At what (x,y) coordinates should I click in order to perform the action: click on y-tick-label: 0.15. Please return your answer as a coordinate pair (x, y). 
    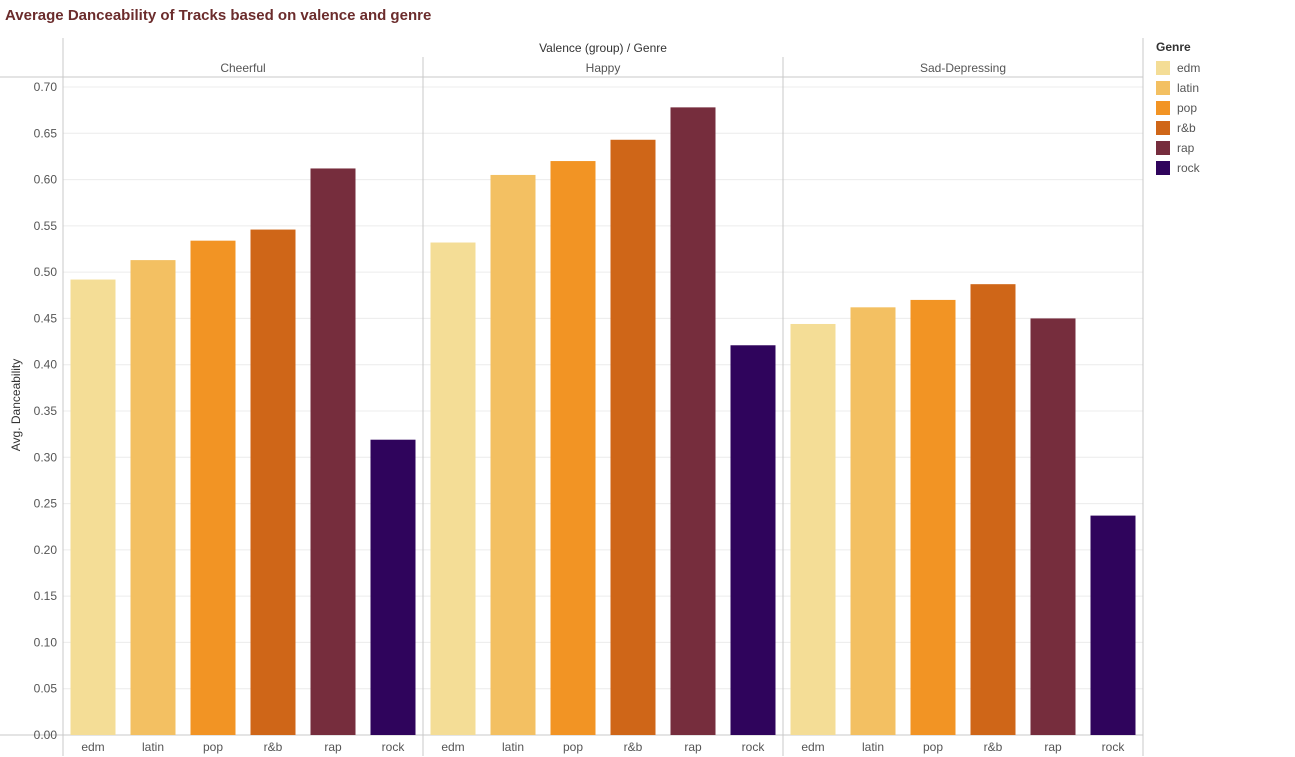
    Looking at the image, I should click on (46, 596).